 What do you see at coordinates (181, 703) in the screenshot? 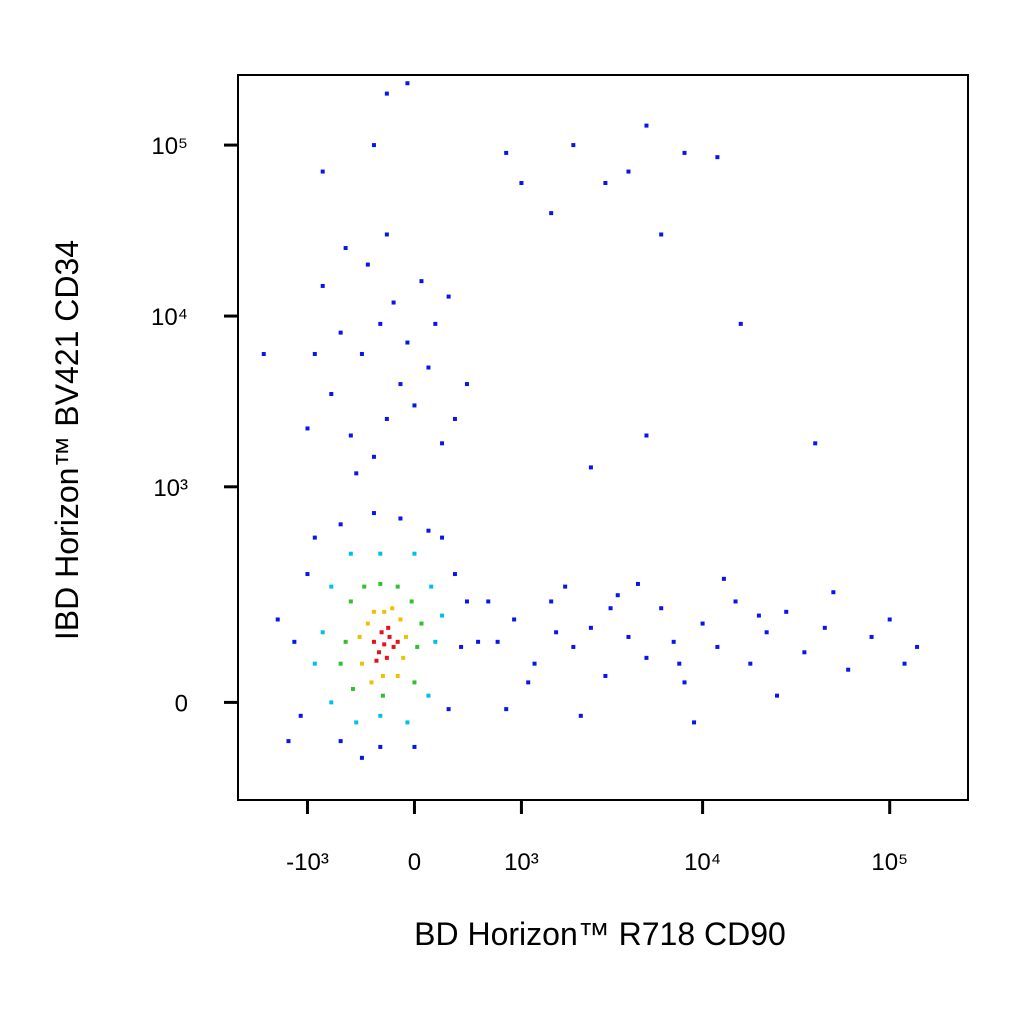
I see `y-tick-label: 0` at bounding box center [181, 703].